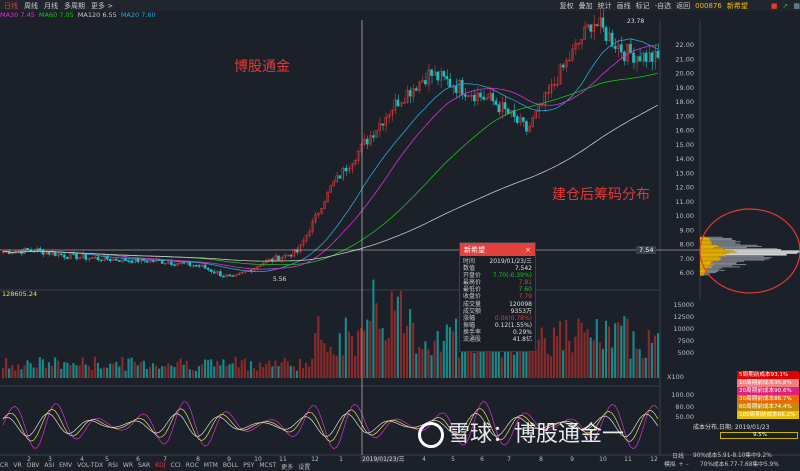  Describe the element at coordinates (230, 465) in the screenshot. I see `indicator-tab: BOLL` at that location.